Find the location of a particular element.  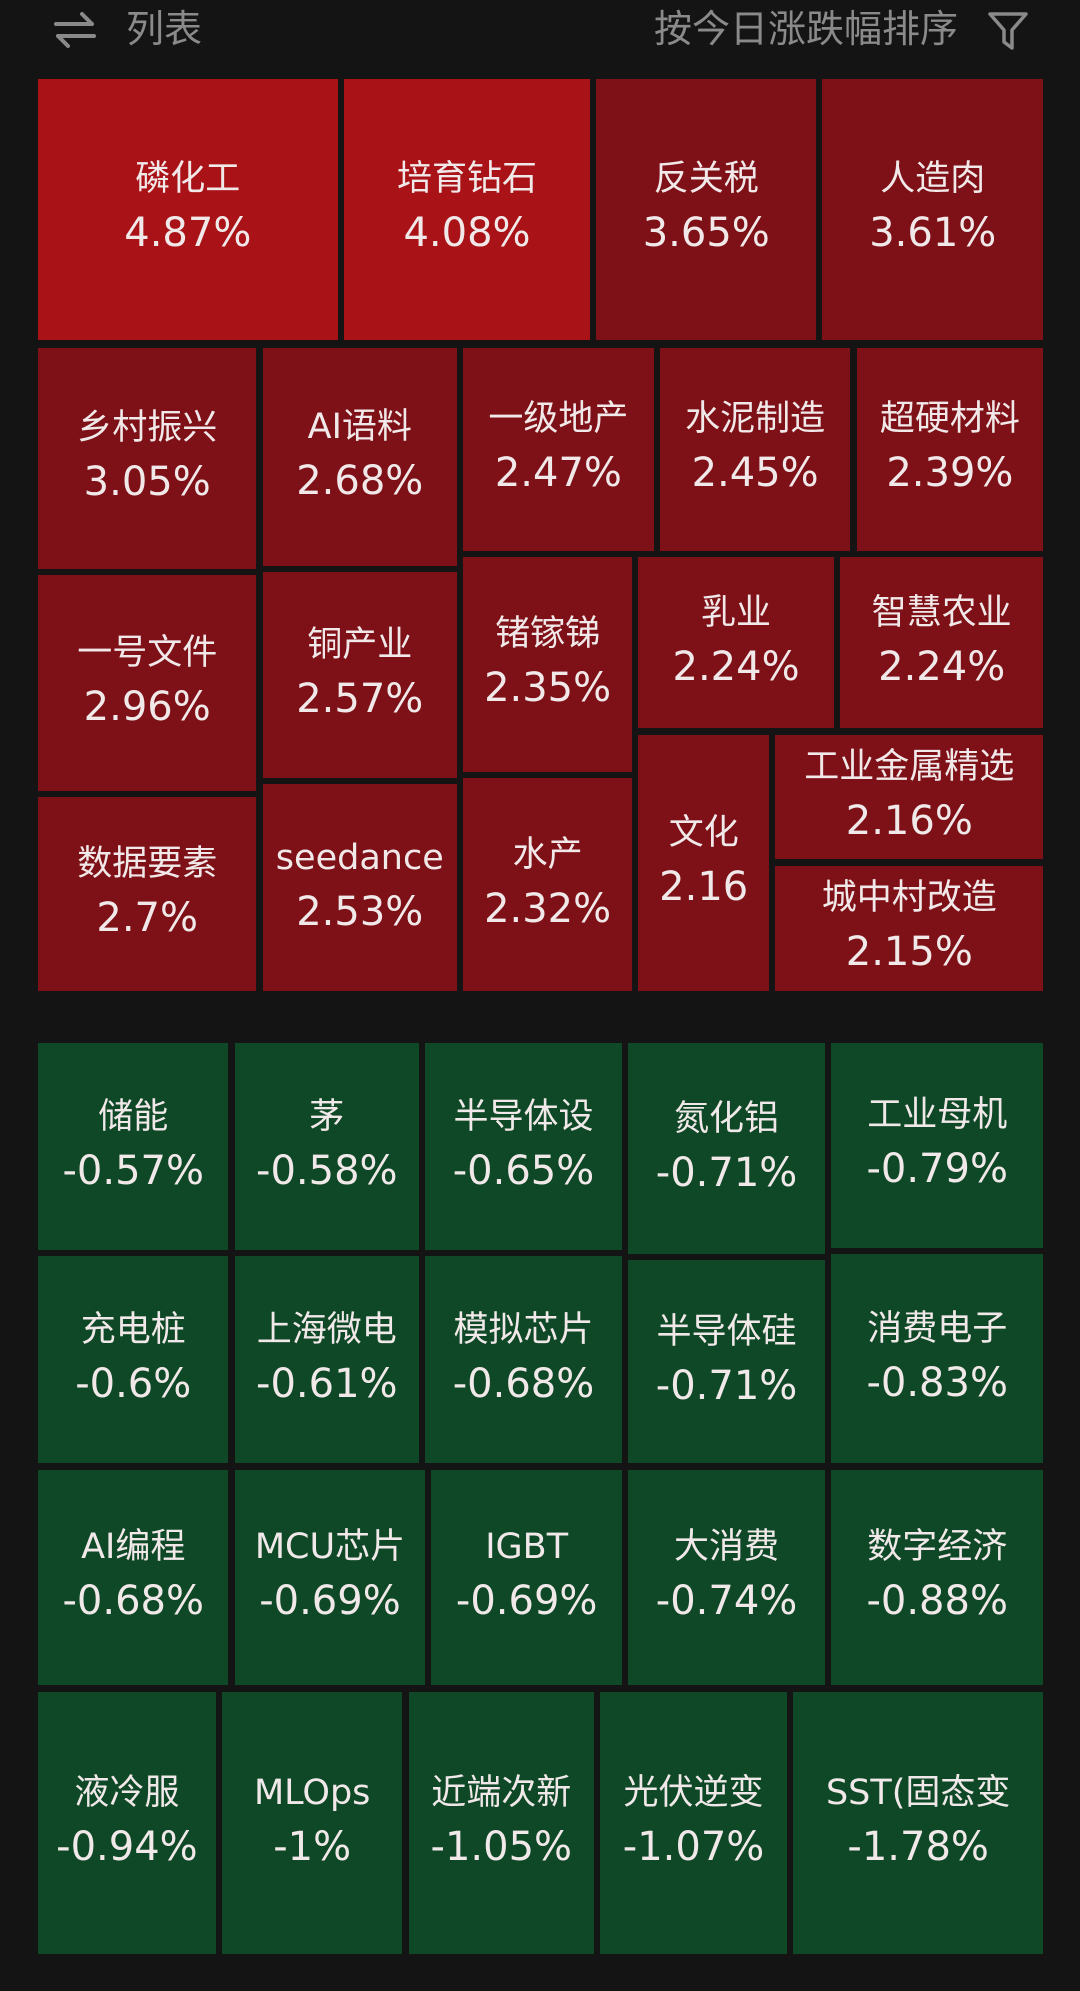

tile: AI编程 -0.68% is located at coordinates (133, 1577).